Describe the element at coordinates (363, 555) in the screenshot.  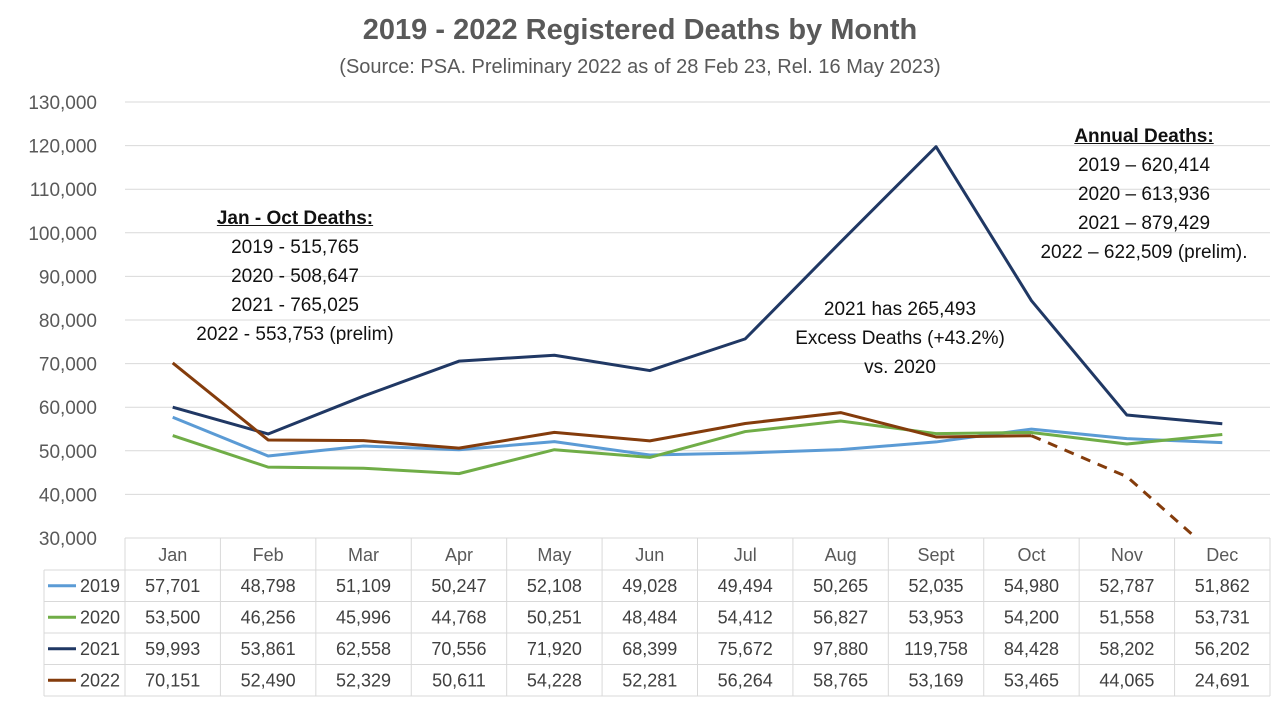
I see `x-tick-label: Mar` at that location.